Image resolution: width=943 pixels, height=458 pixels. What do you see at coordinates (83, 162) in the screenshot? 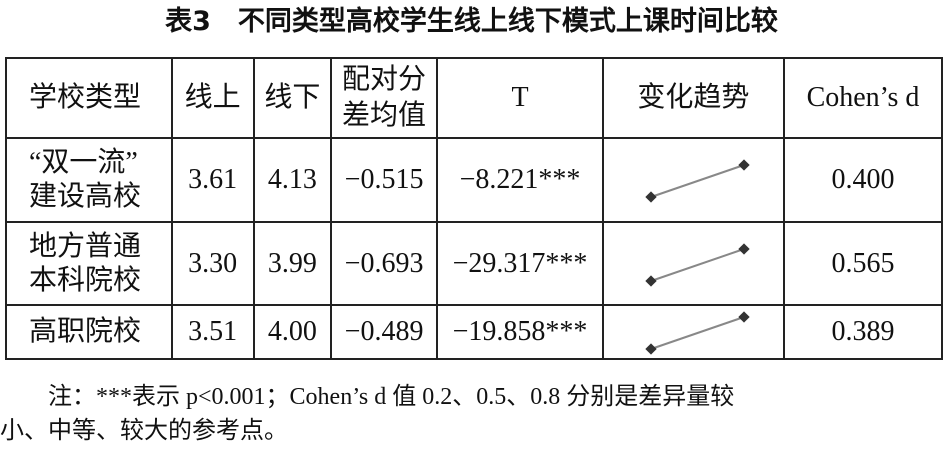
I see `school-type-line: “双一流”` at bounding box center [83, 162].